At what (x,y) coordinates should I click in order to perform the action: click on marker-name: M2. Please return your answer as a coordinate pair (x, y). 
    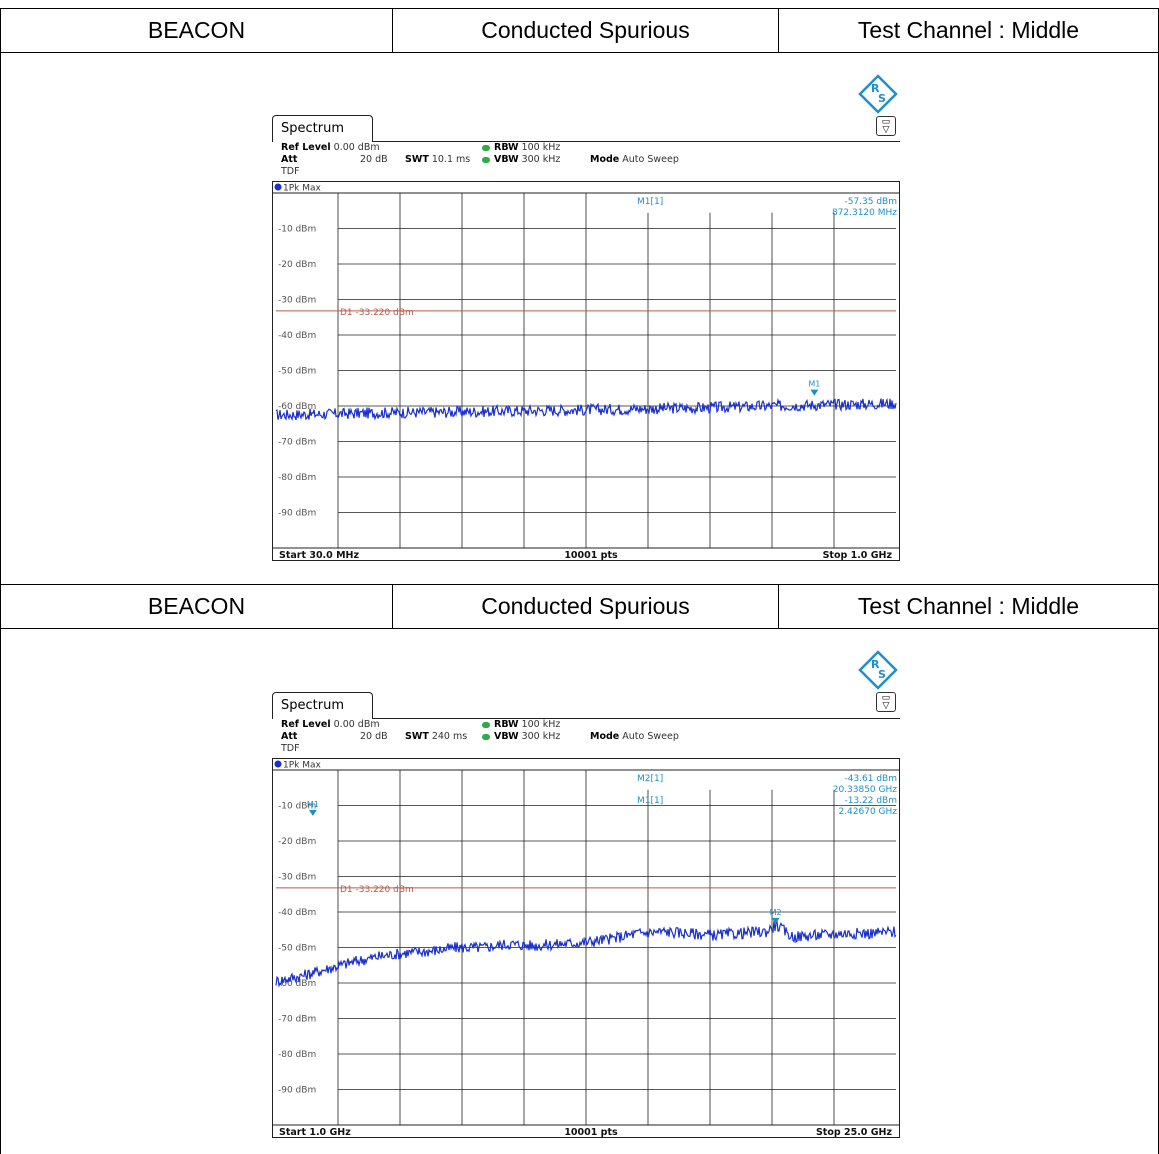
    Looking at the image, I should click on (776, 912).